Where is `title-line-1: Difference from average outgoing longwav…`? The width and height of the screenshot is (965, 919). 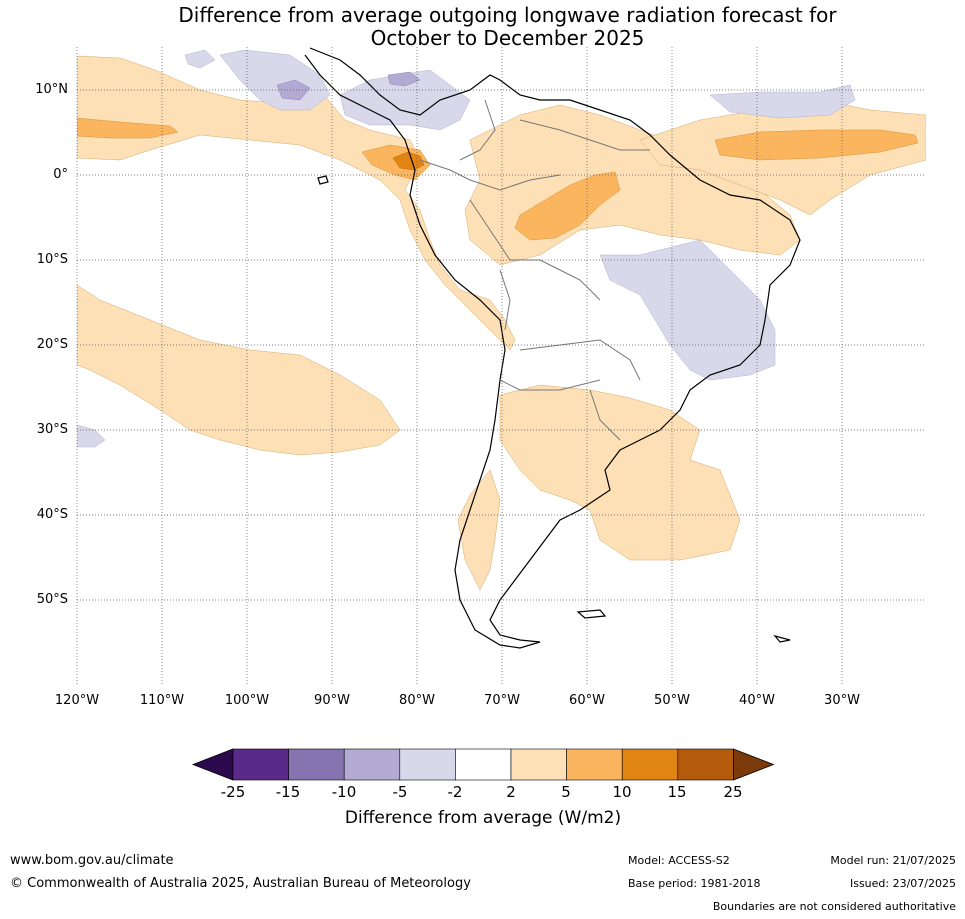 title-line-1: Difference from average outgoing longwav… is located at coordinates (507, 15).